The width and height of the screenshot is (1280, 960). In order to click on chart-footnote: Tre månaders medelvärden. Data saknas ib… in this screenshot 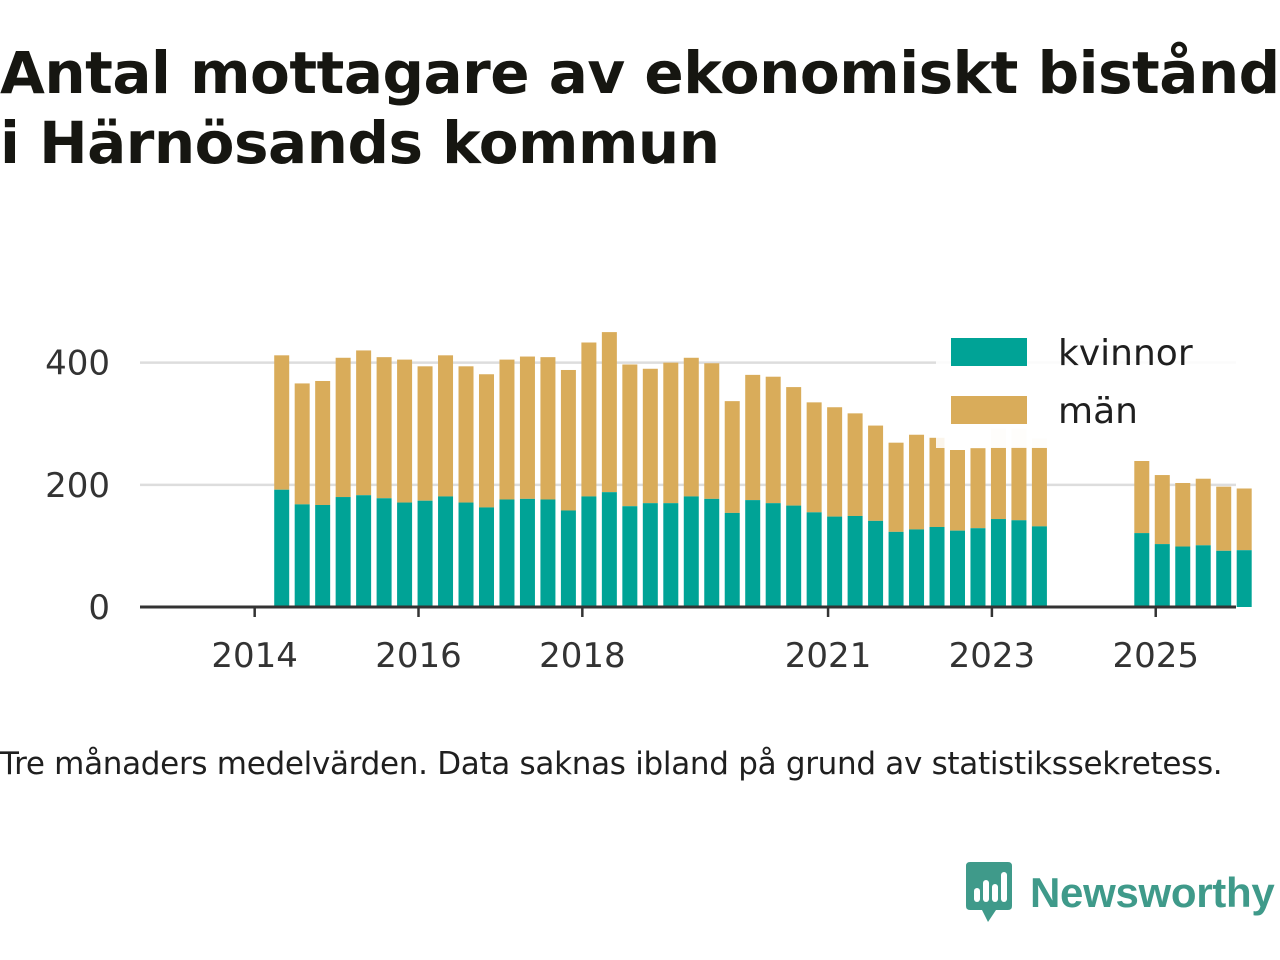, I will do `click(611, 764)`.